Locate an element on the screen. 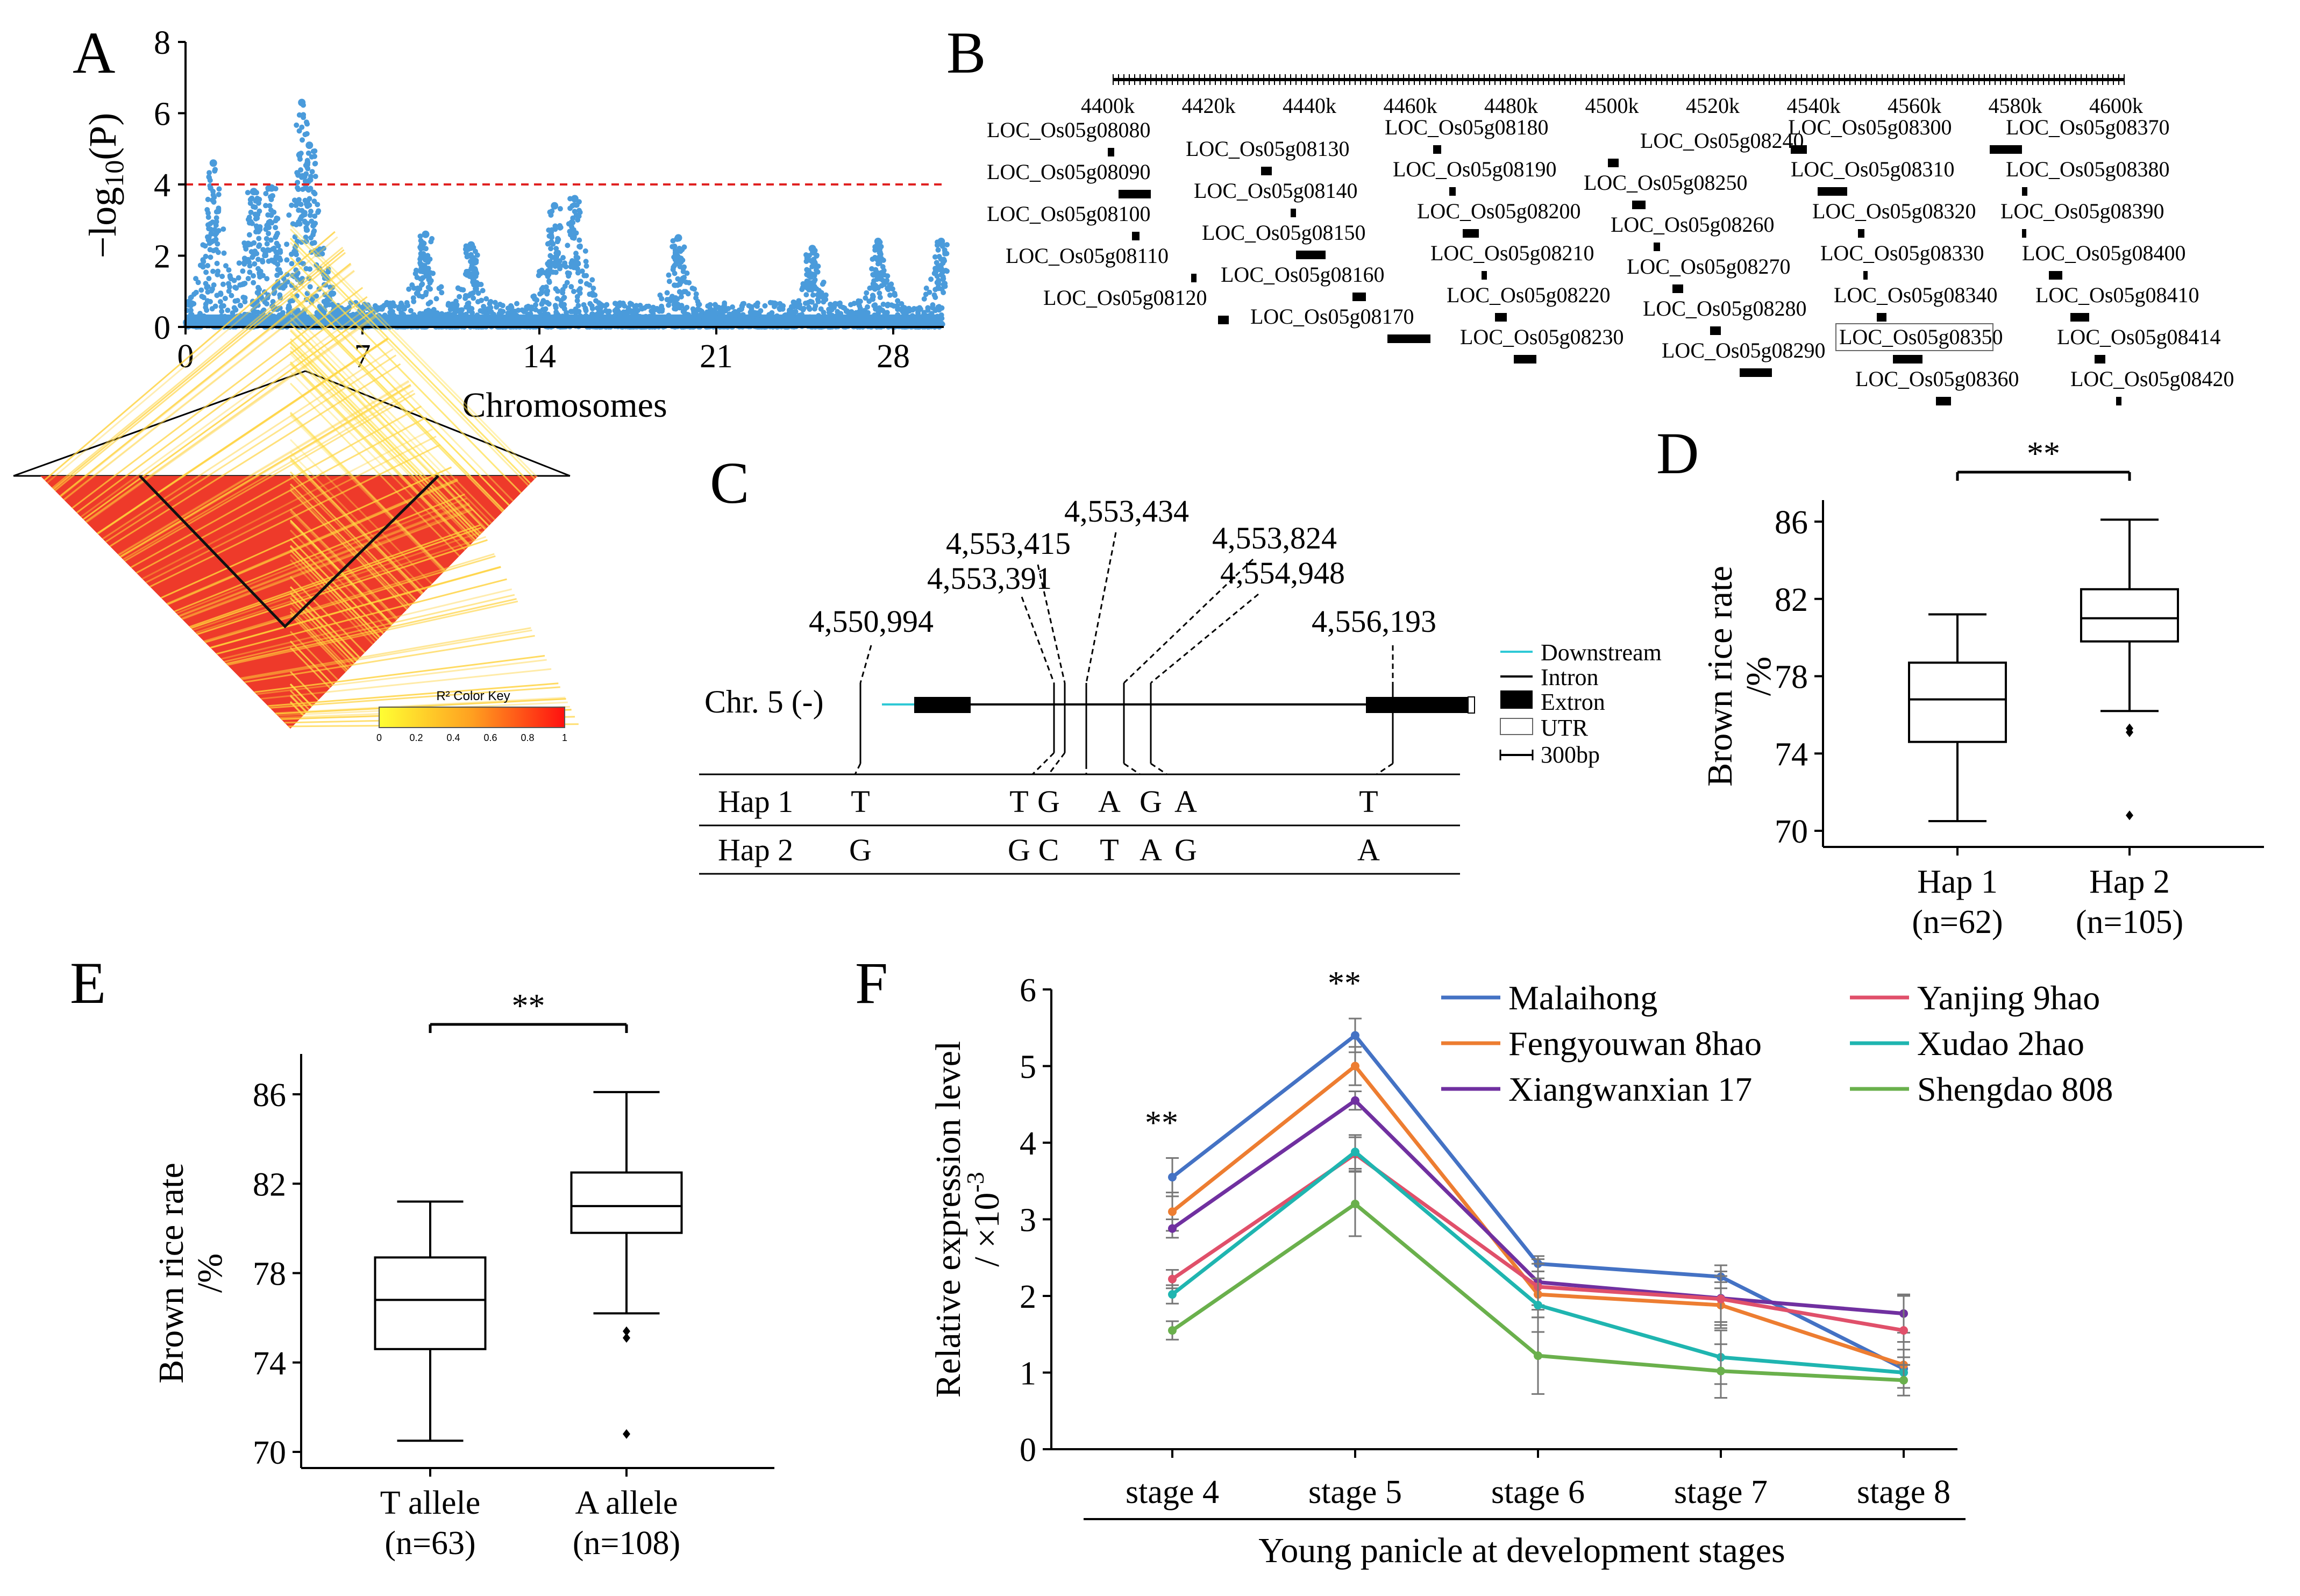  y-tick-label: 78 is located at coordinates (1791, 677).